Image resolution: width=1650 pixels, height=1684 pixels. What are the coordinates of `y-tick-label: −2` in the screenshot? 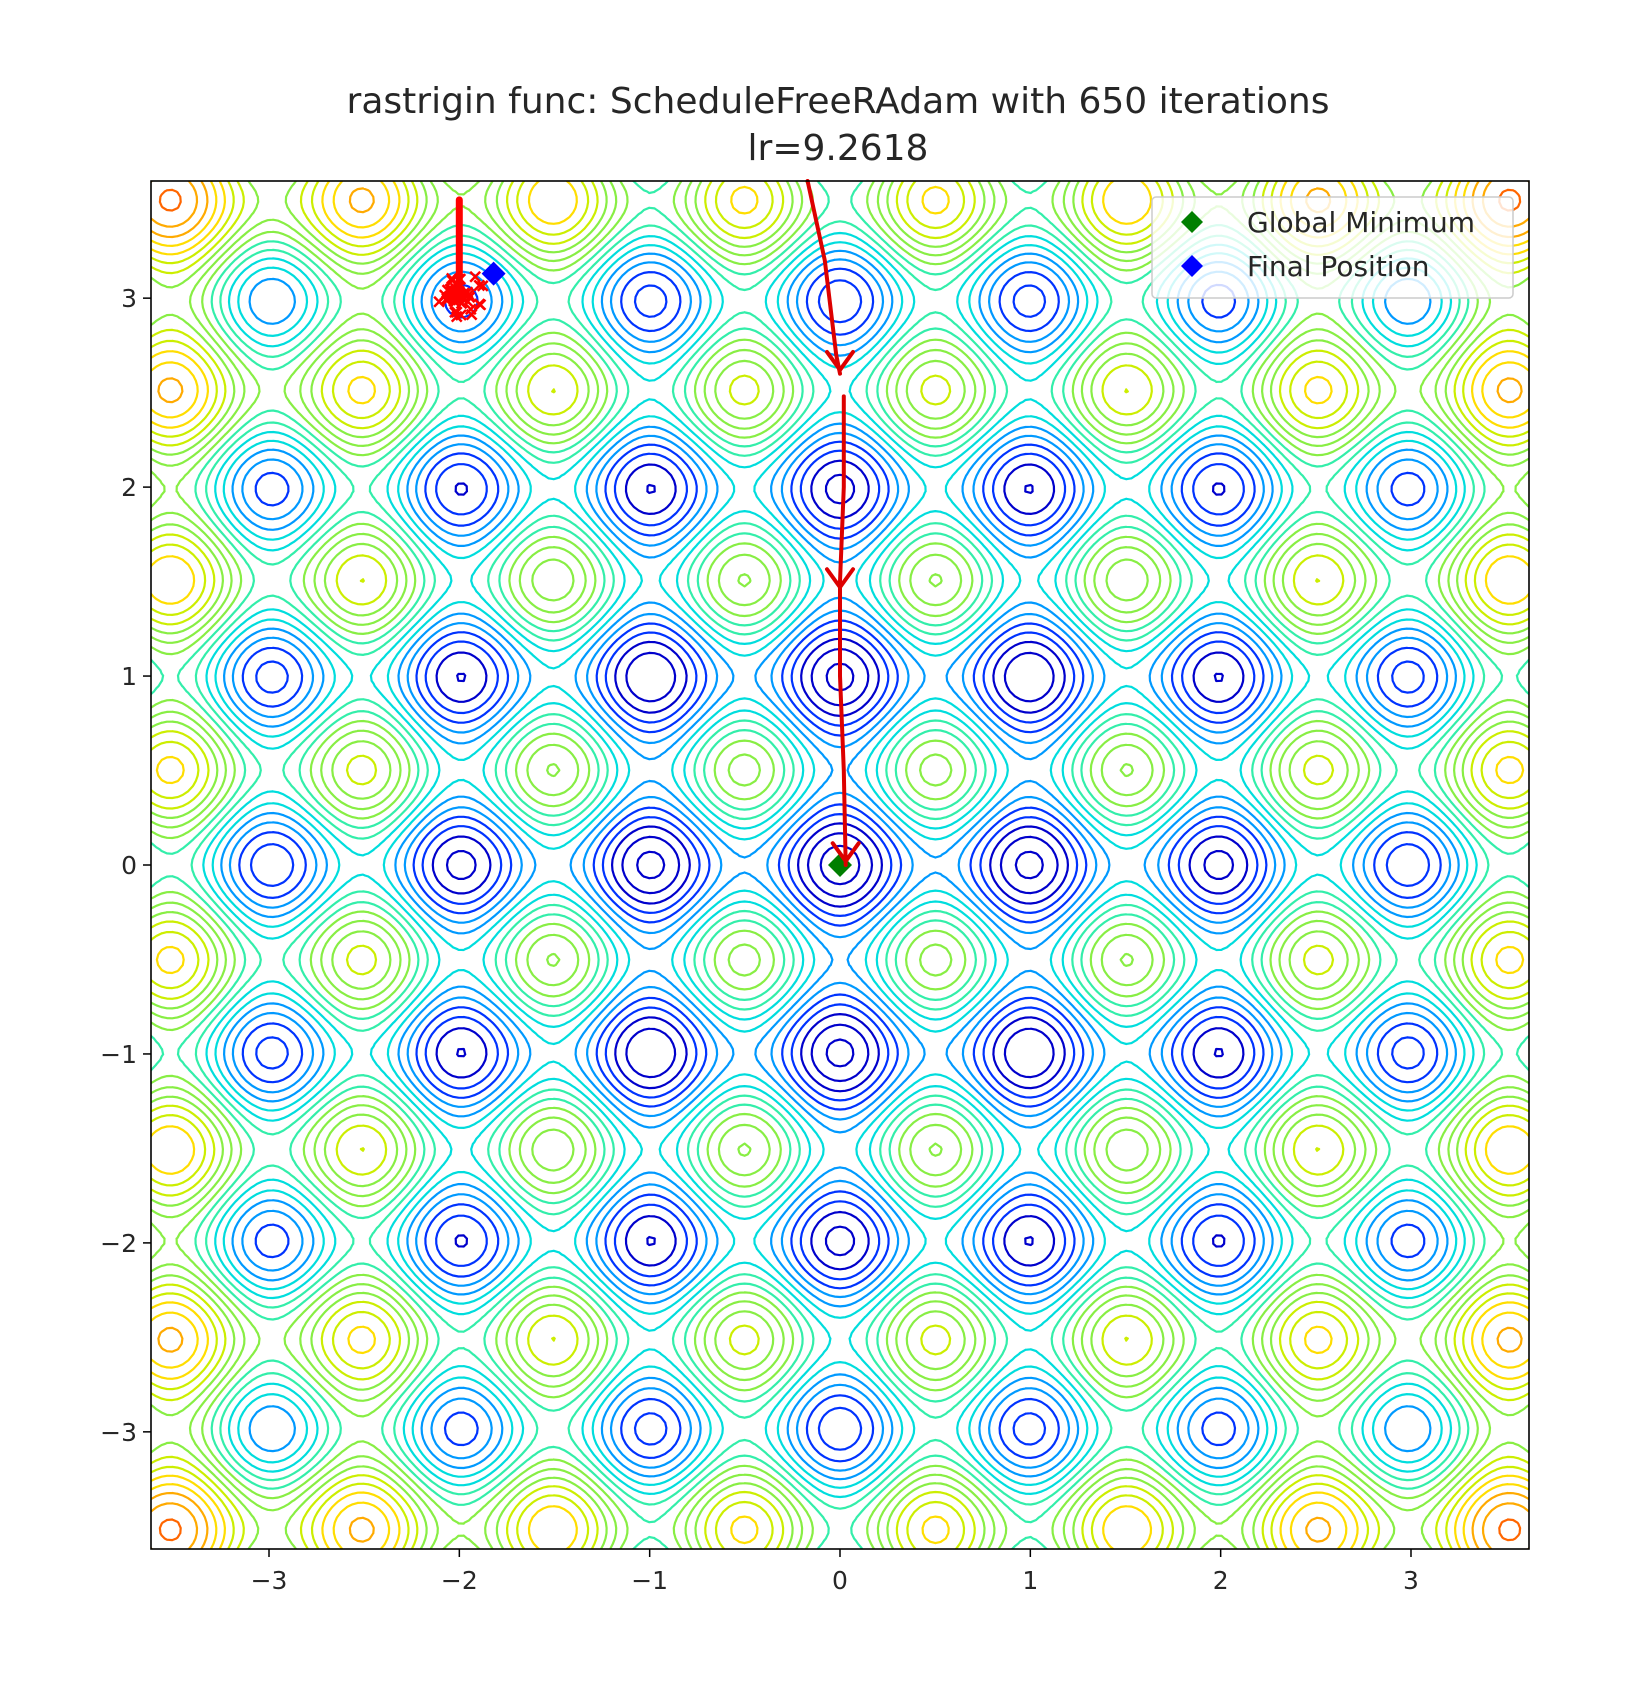 It's located at (118, 1243).